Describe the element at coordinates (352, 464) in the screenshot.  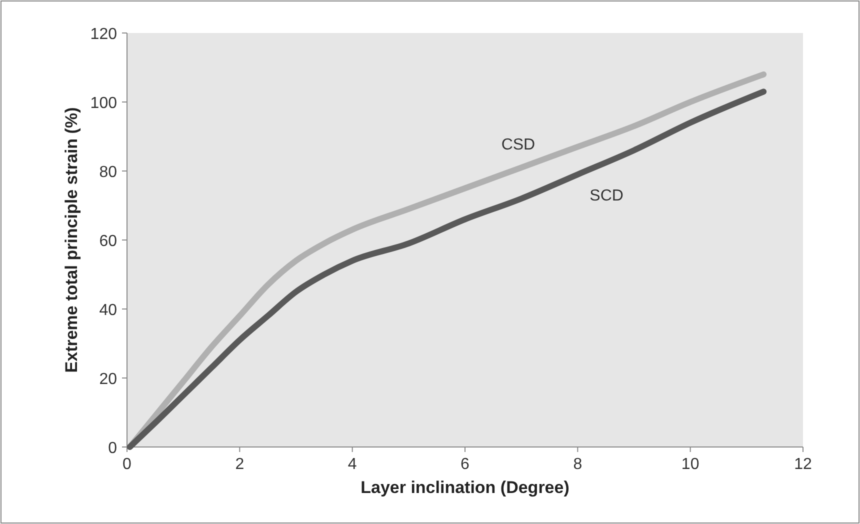
I see `x-tick-label: 4` at that location.